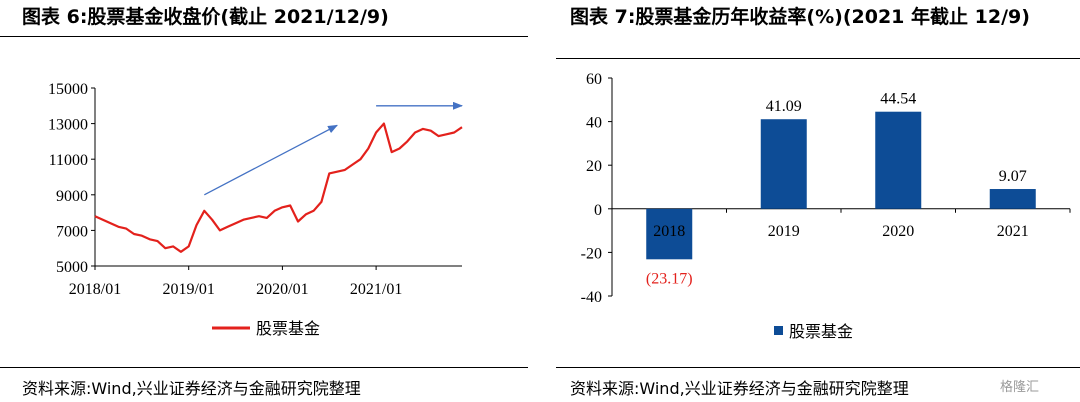 This screenshot has height=402, width=1080. Describe the element at coordinates (376, 289) in the screenshot. I see `x-tick-label: 2021/01` at that location.